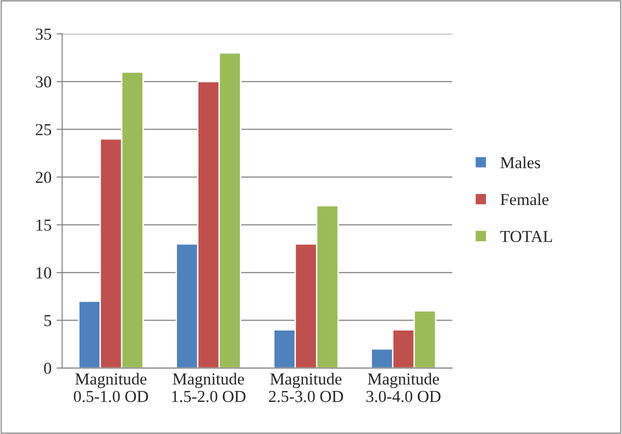 The height and width of the screenshot is (434, 622). I want to click on y-tick-label: 0, so click(48, 368).